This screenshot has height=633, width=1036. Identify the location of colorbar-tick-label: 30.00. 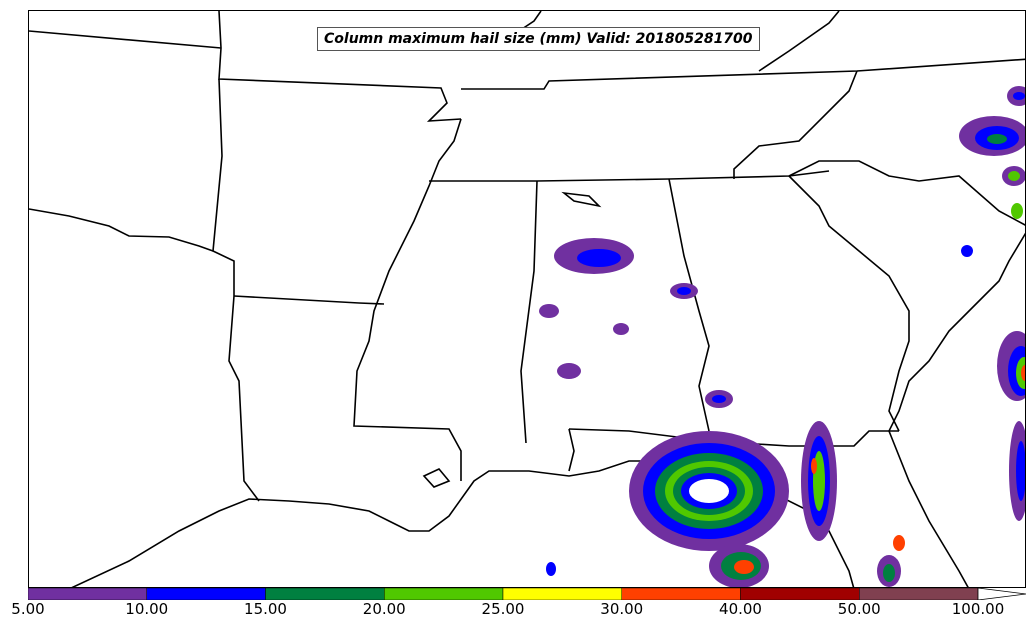
(622, 609).